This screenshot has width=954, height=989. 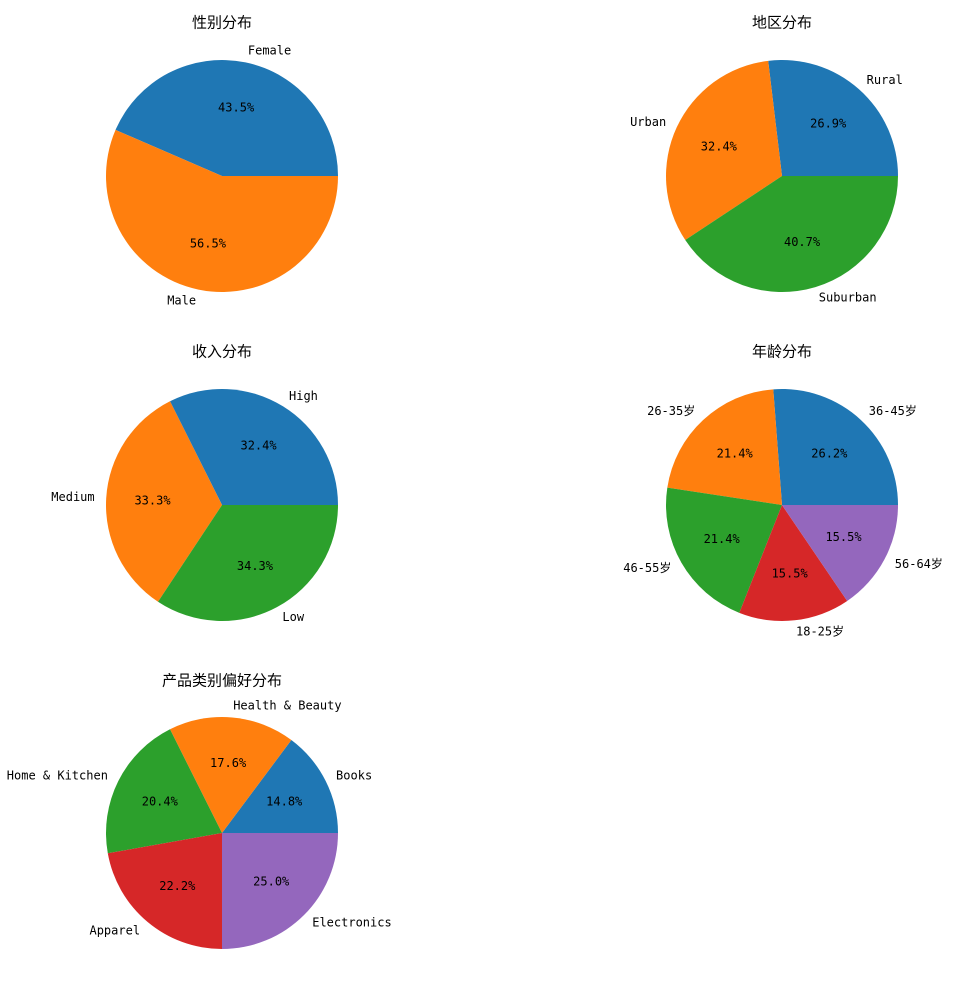 I want to click on slice-label: 18-25岁, so click(x=820, y=630).